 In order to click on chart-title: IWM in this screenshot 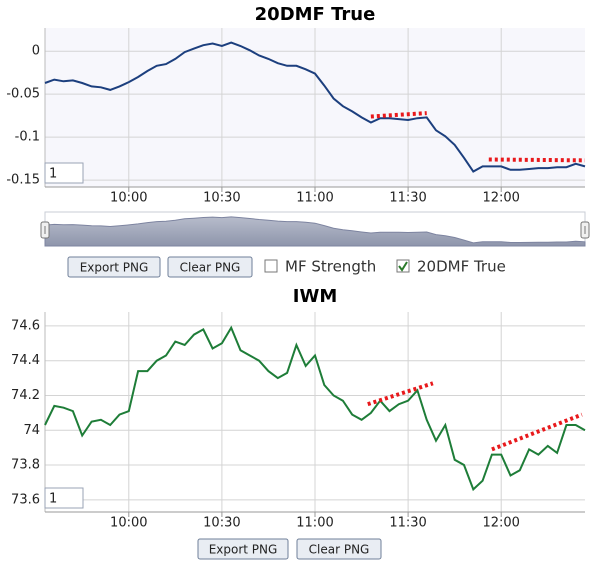, I will do `click(315, 296)`.